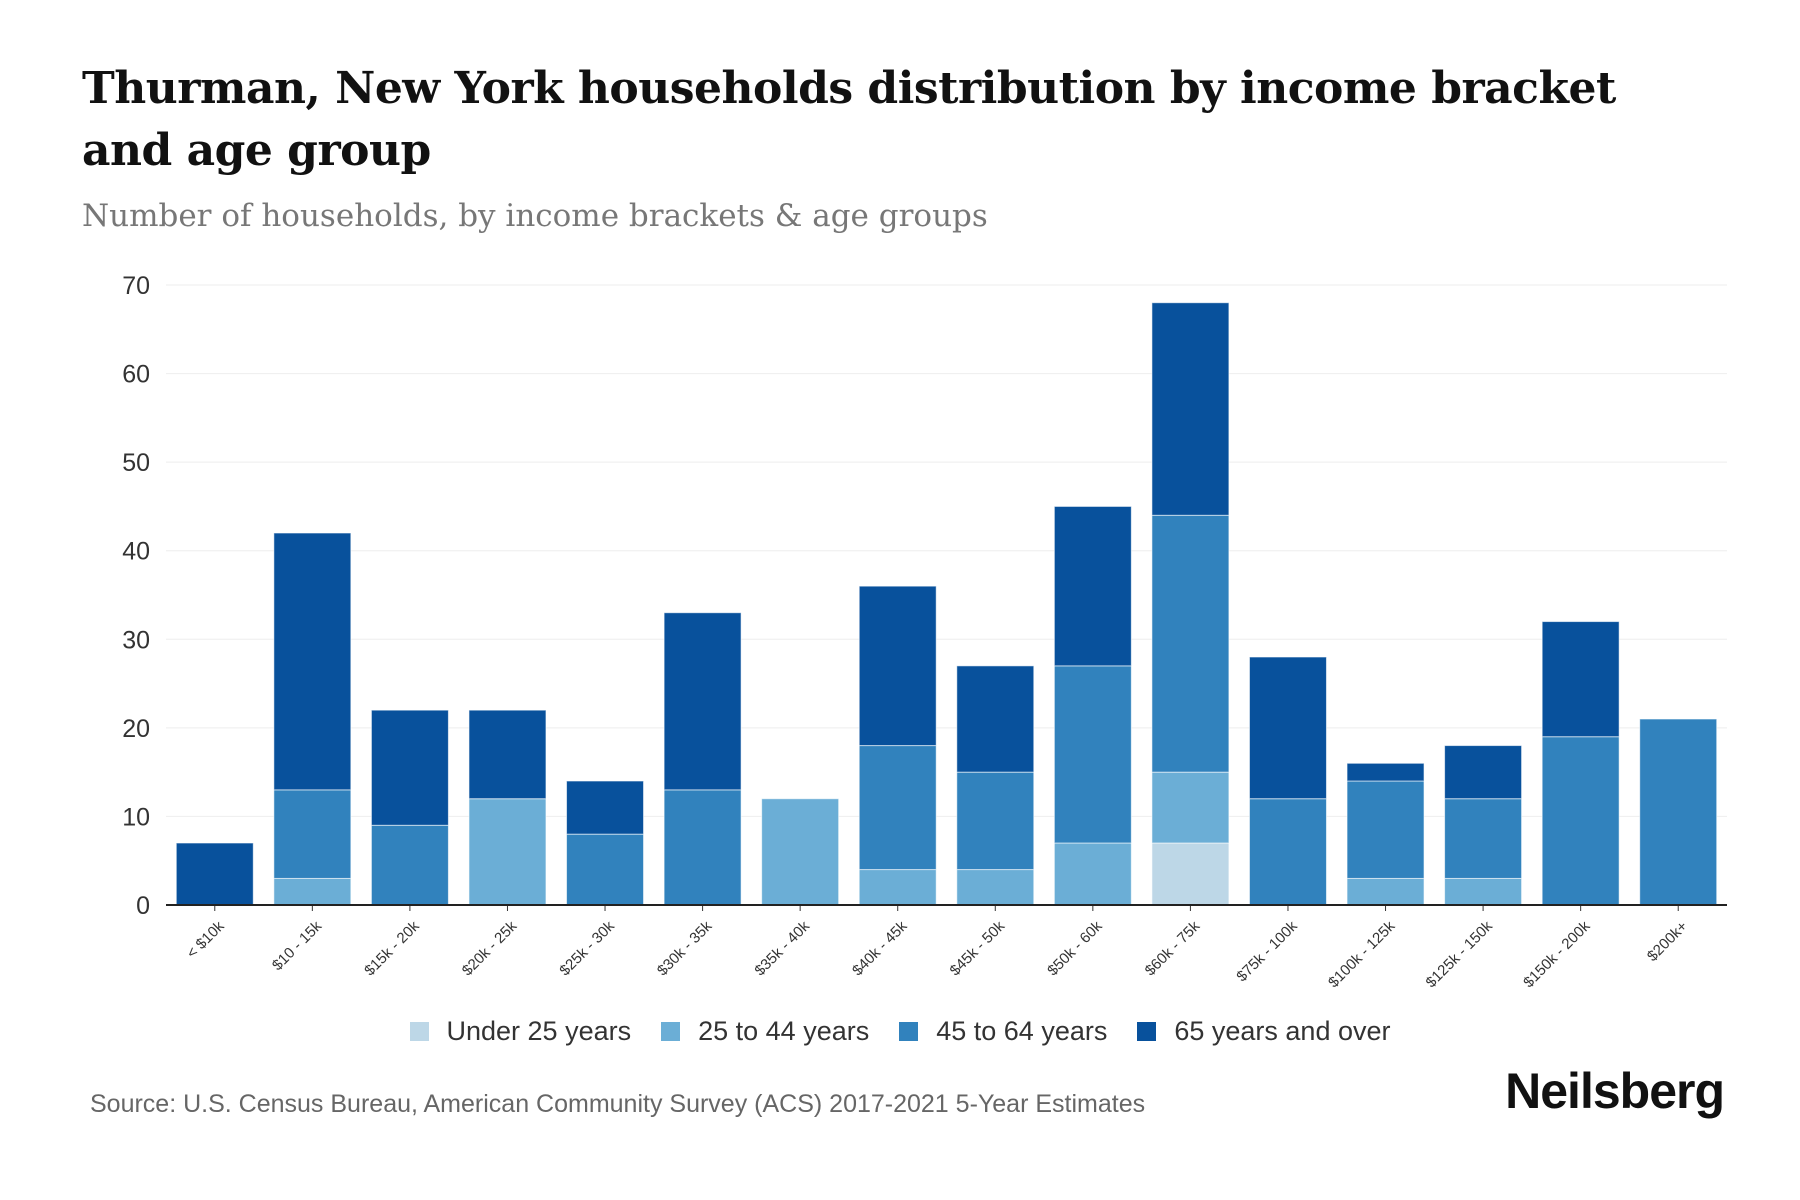 The image size is (1800, 1200). What do you see at coordinates (136, 817) in the screenshot?
I see `y-tick-label: 10` at bounding box center [136, 817].